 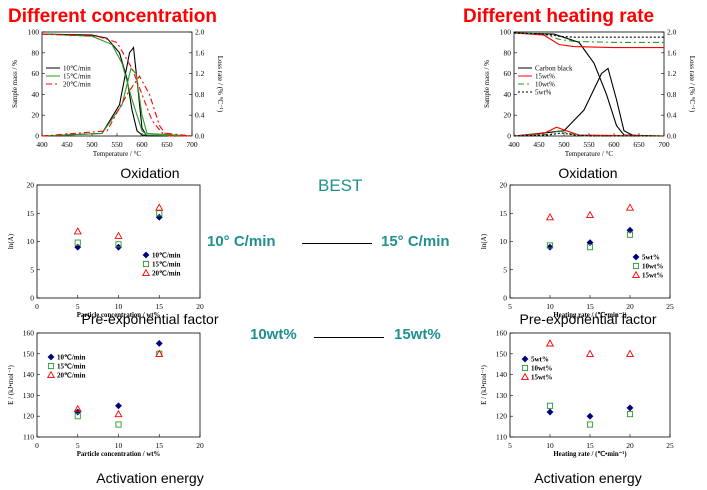 What do you see at coordinates (119, 454) in the screenshot?
I see `x-axis-label: Particle concentration / wt%` at bounding box center [119, 454].